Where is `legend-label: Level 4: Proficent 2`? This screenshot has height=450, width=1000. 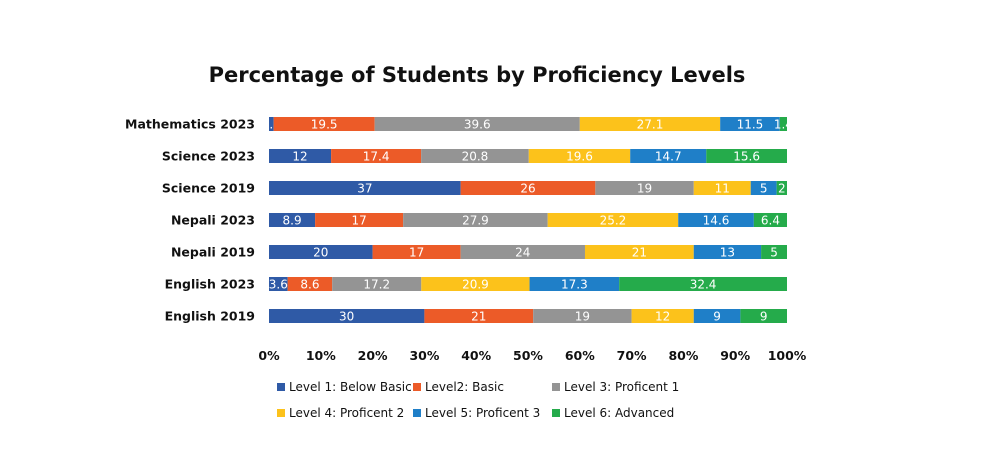 legend-label: Level 4: Proficent 2 is located at coordinates (346, 413).